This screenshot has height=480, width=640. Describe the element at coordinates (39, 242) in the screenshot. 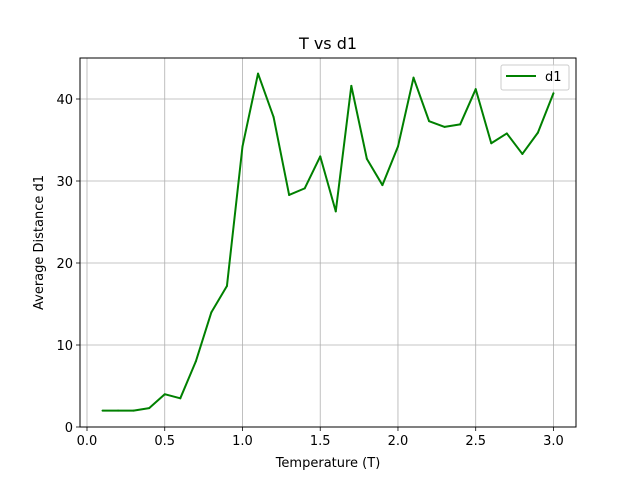

I see `y-axis-label: Average Distance d1` at that location.